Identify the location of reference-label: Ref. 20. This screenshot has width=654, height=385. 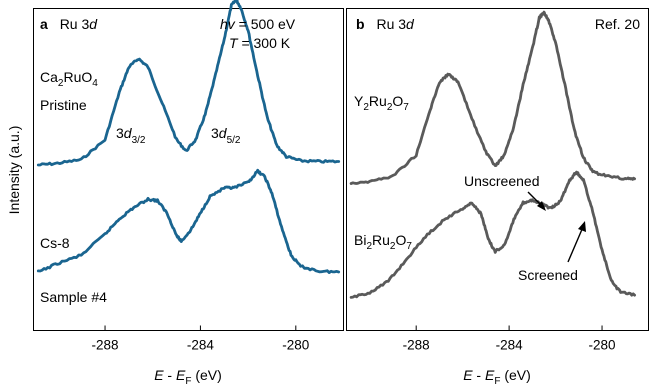
(617, 24).